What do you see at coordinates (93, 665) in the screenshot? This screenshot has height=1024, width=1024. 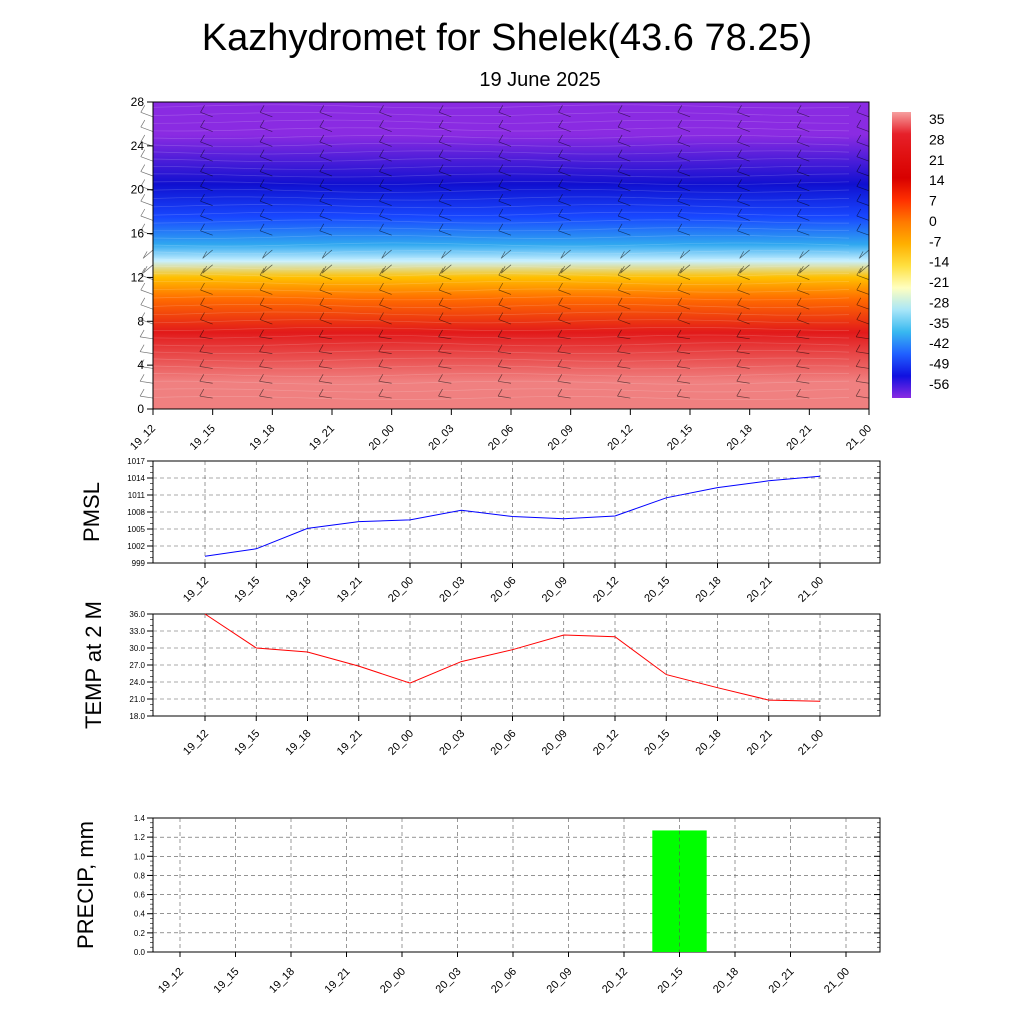 I see `y-axis-label: TEMP at 2 M` at bounding box center [93, 665].